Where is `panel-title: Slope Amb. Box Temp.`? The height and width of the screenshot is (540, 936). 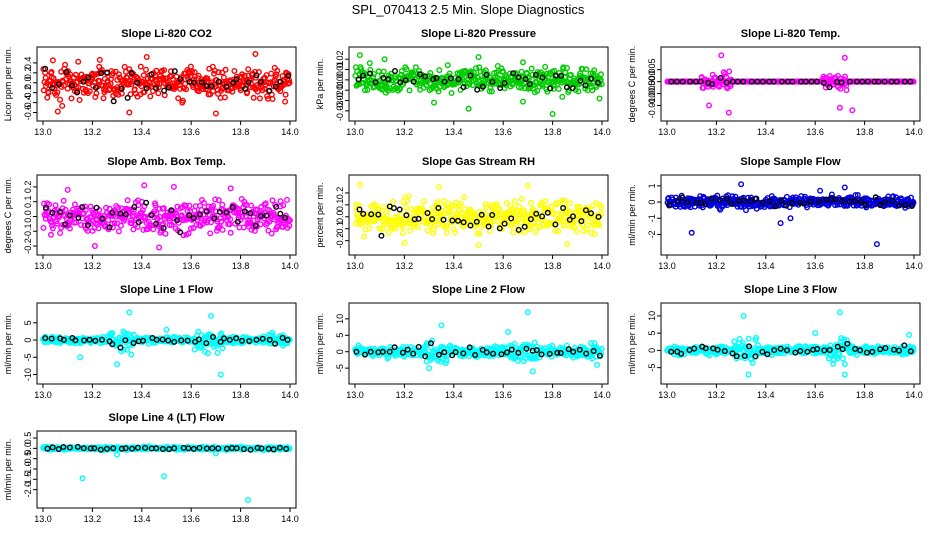 panel-title: Slope Amb. Box Temp. is located at coordinates (166, 162).